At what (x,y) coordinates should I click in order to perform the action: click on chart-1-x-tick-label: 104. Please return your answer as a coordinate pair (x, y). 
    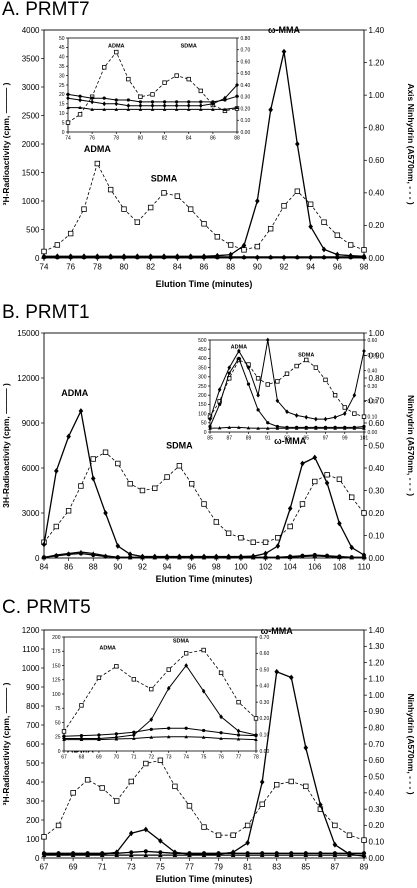
    Looking at the image, I should click on (290, 567).